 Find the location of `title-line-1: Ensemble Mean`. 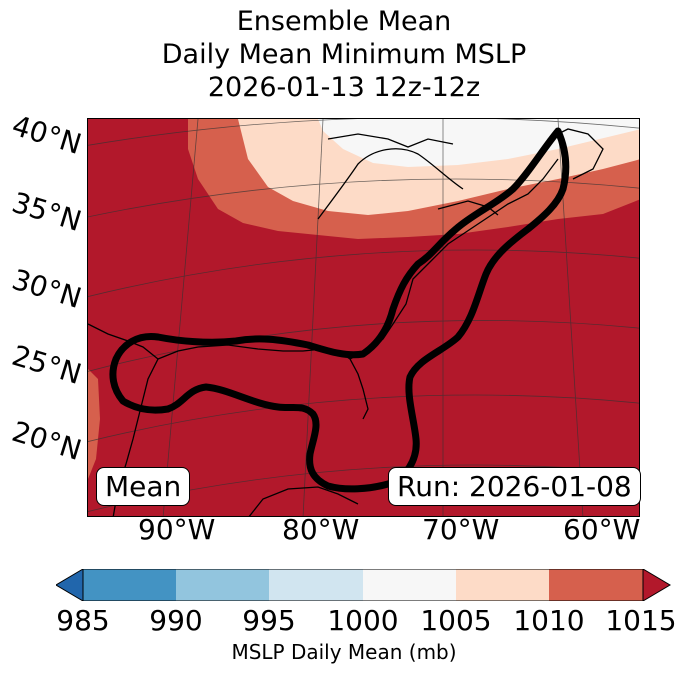

title-line-1: Ensemble Mean is located at coordinates (344, 21).